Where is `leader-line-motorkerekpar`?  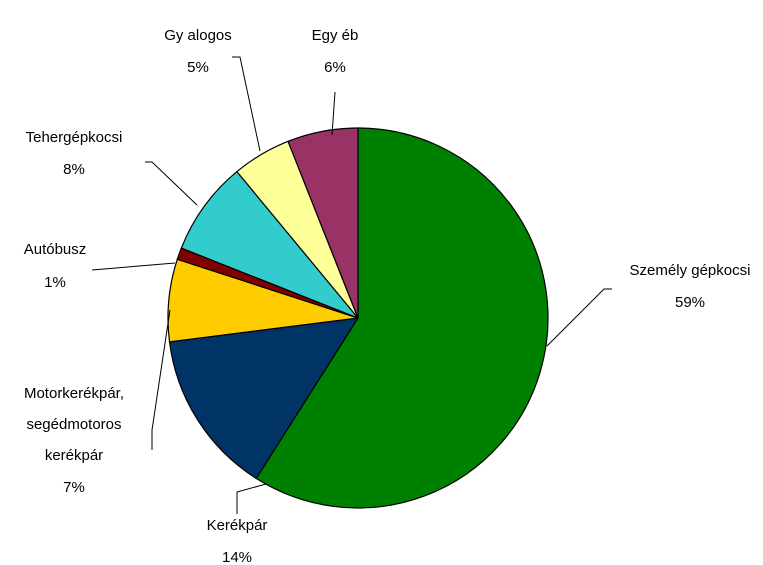
leader-line-motorkerekpar is located at coordinates (161, 379).